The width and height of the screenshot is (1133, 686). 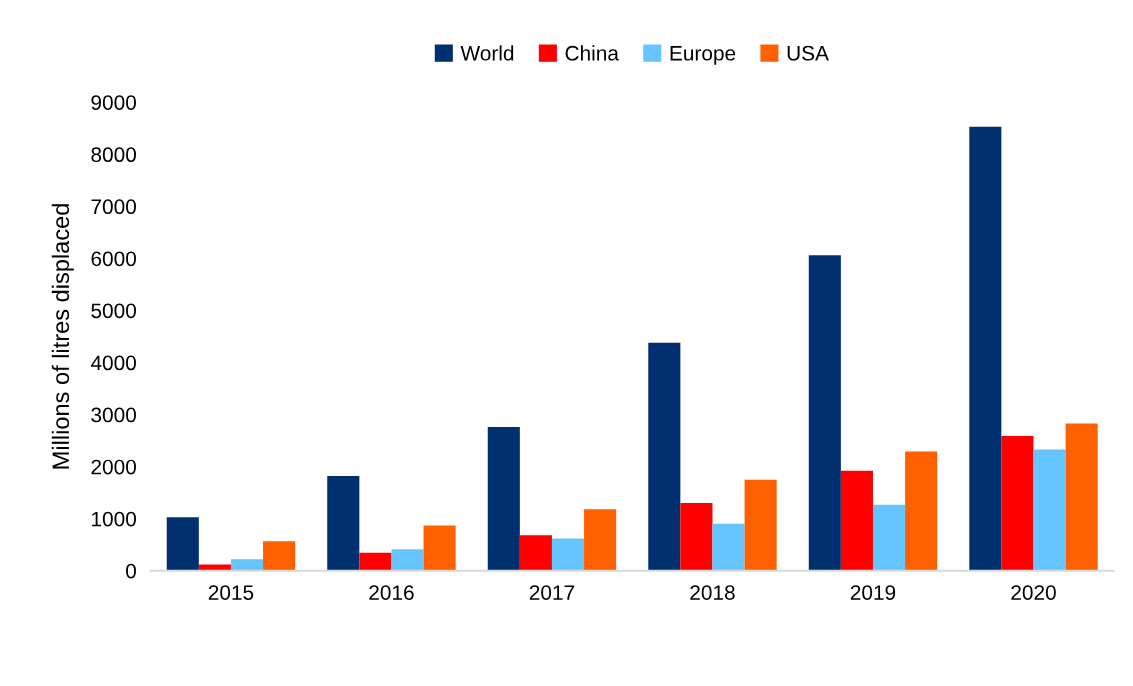 What do you see at coordinates (113, 363) in the screenshot?
I see `y-tick-label: 4000` at bounding box center [113, 363].